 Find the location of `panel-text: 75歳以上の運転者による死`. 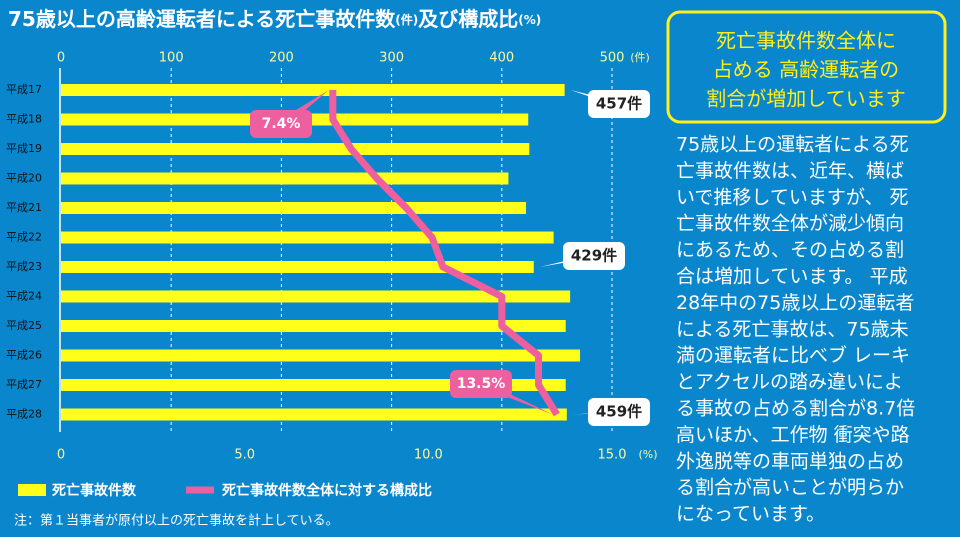

panel-text: 75歳以上の運転者による死 is located at coordinates (792, 145).